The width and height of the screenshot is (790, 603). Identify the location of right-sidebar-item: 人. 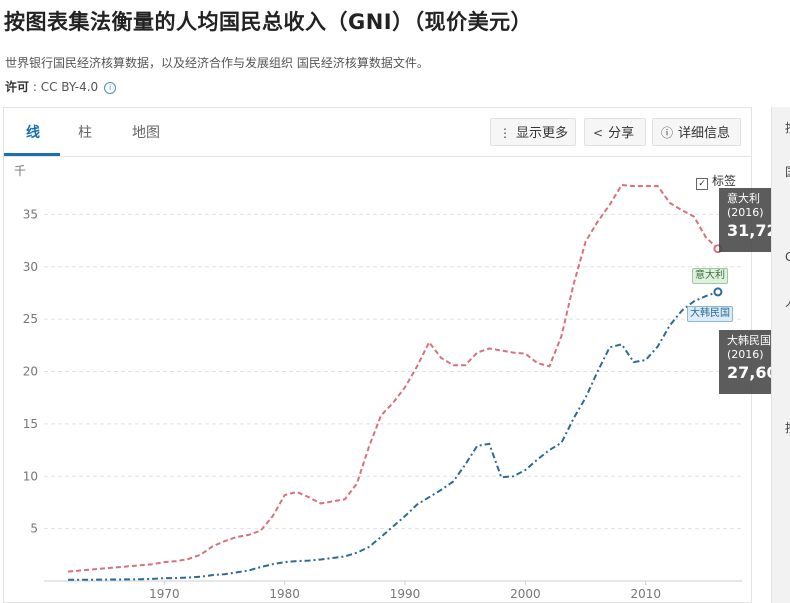
(787, 301).